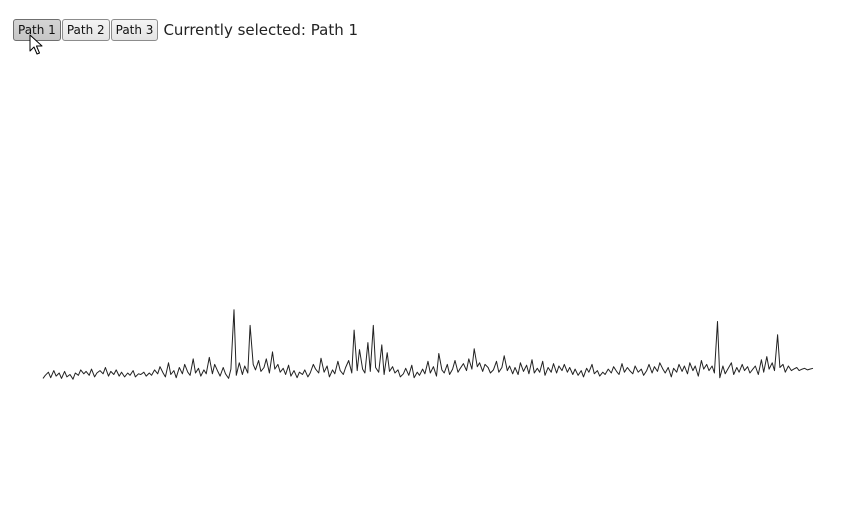 The image size is (842, 528). I want to click on selection-status: Currently selected: Path 1, so click(260, 30).